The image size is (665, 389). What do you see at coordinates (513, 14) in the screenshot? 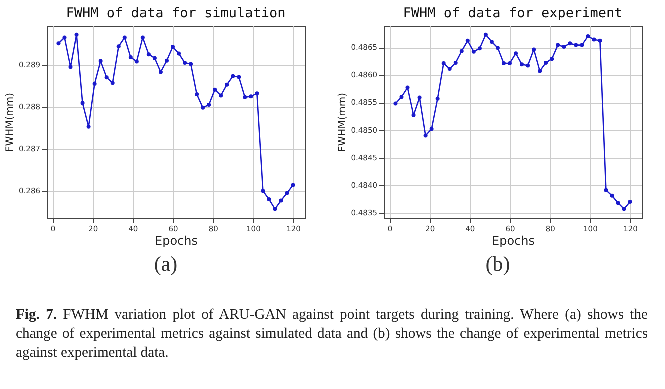
I see `chart-title: FWHM of data for experiment` at bounding box center [513, 14].